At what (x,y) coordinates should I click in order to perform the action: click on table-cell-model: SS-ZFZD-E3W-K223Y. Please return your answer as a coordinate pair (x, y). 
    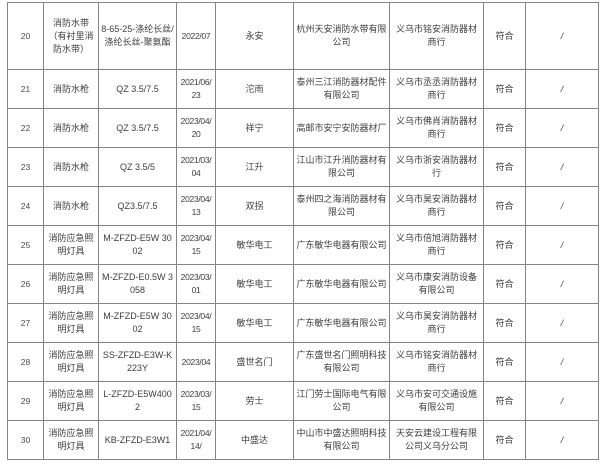
    Looking at the image, I should click on (137, 362).